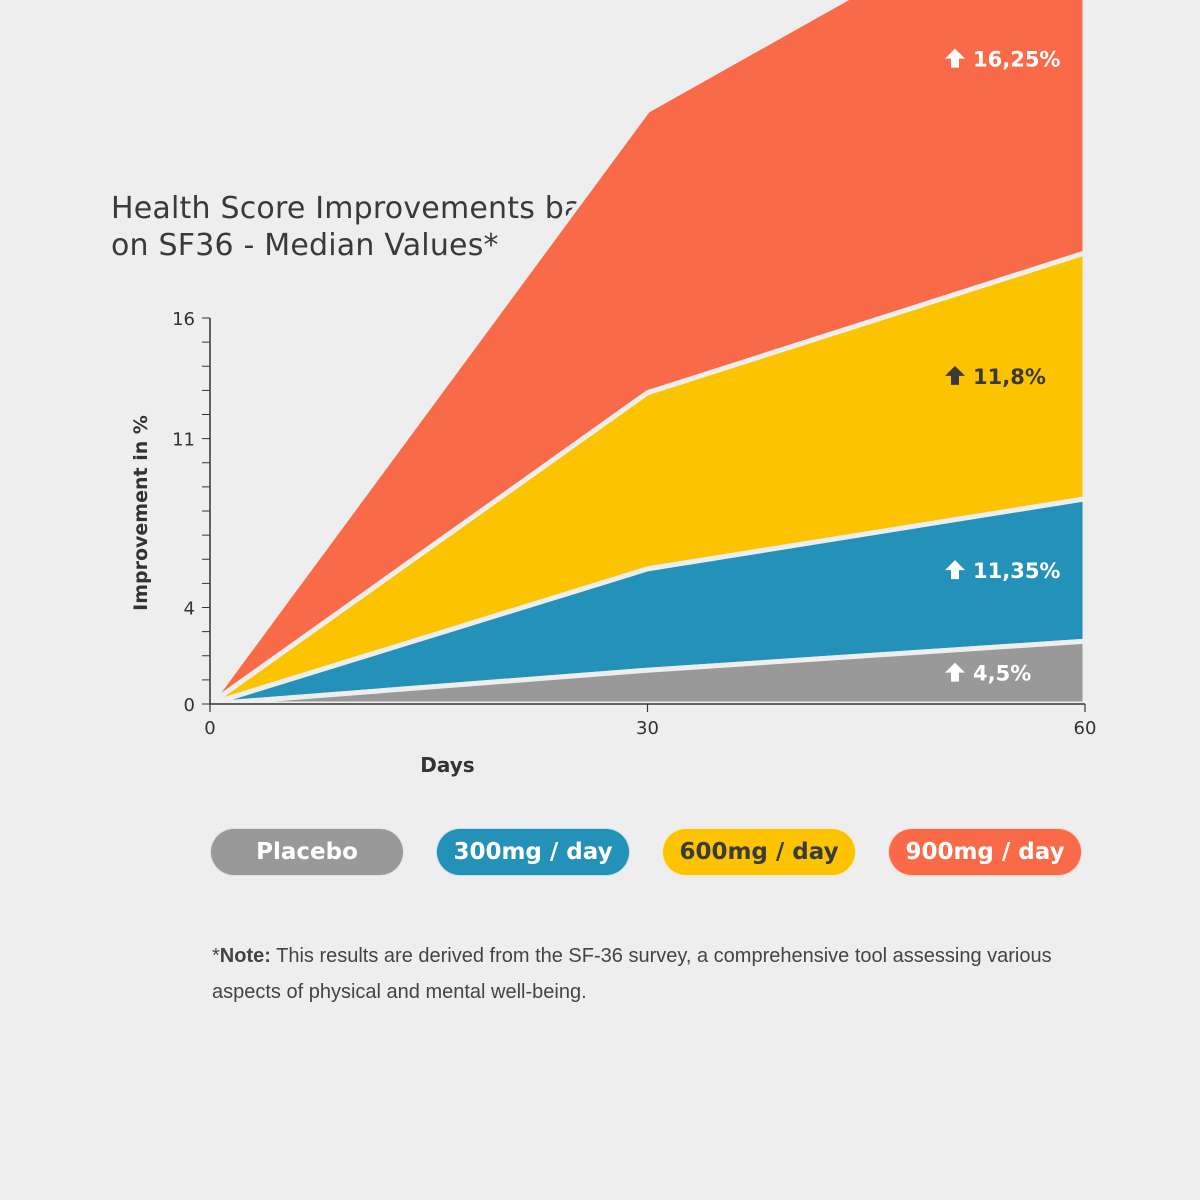  What do you see at coordinates (1002, 674) in the screenshot?
I see `end-value-label: 4,5%` at bounding box center [1002, 674].